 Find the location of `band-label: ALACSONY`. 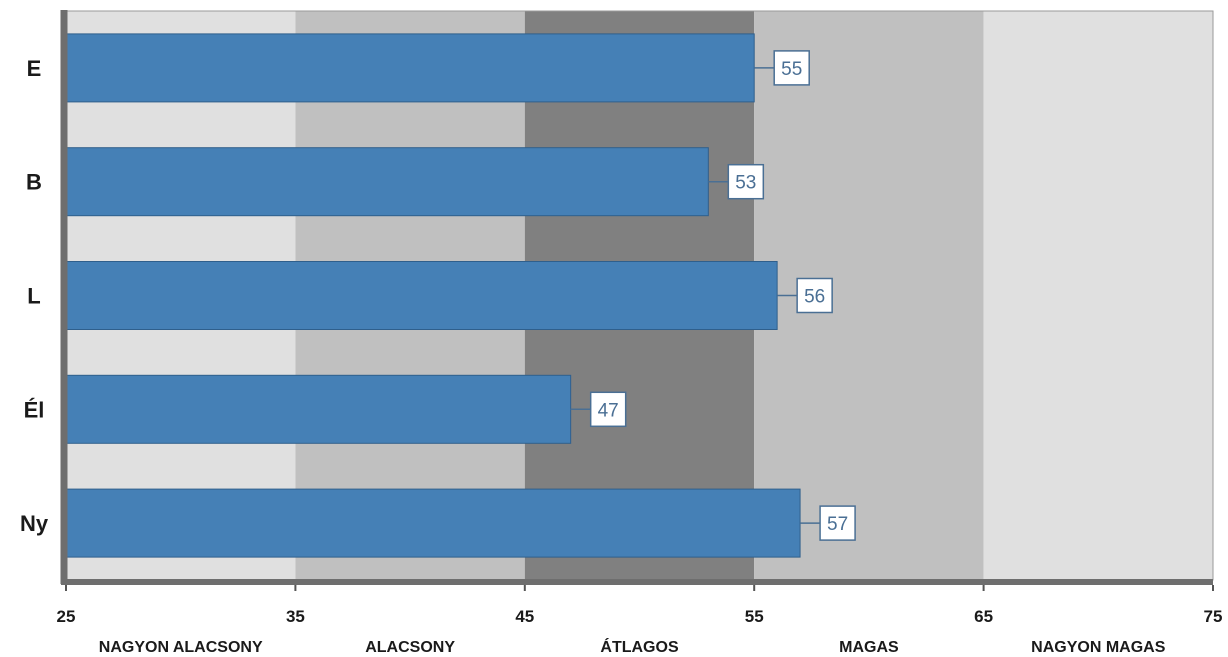

band-label: ALACSONY is located at coordinates (410, 647).